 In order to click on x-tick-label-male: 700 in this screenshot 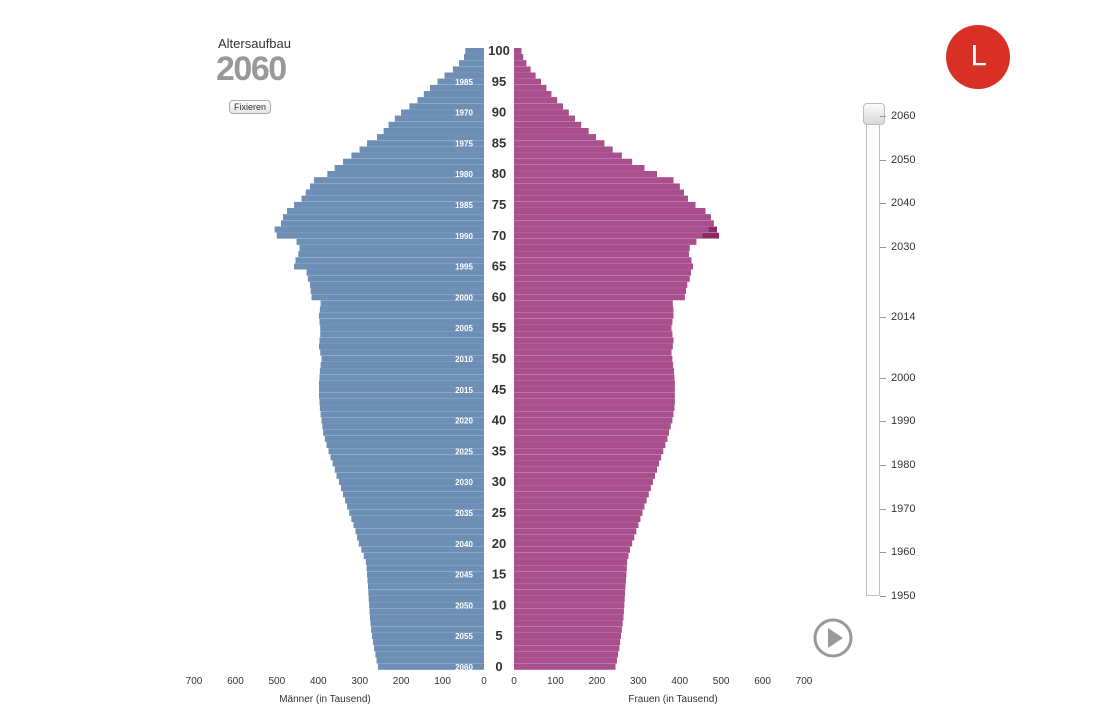, I will do `click(194, 681)`.